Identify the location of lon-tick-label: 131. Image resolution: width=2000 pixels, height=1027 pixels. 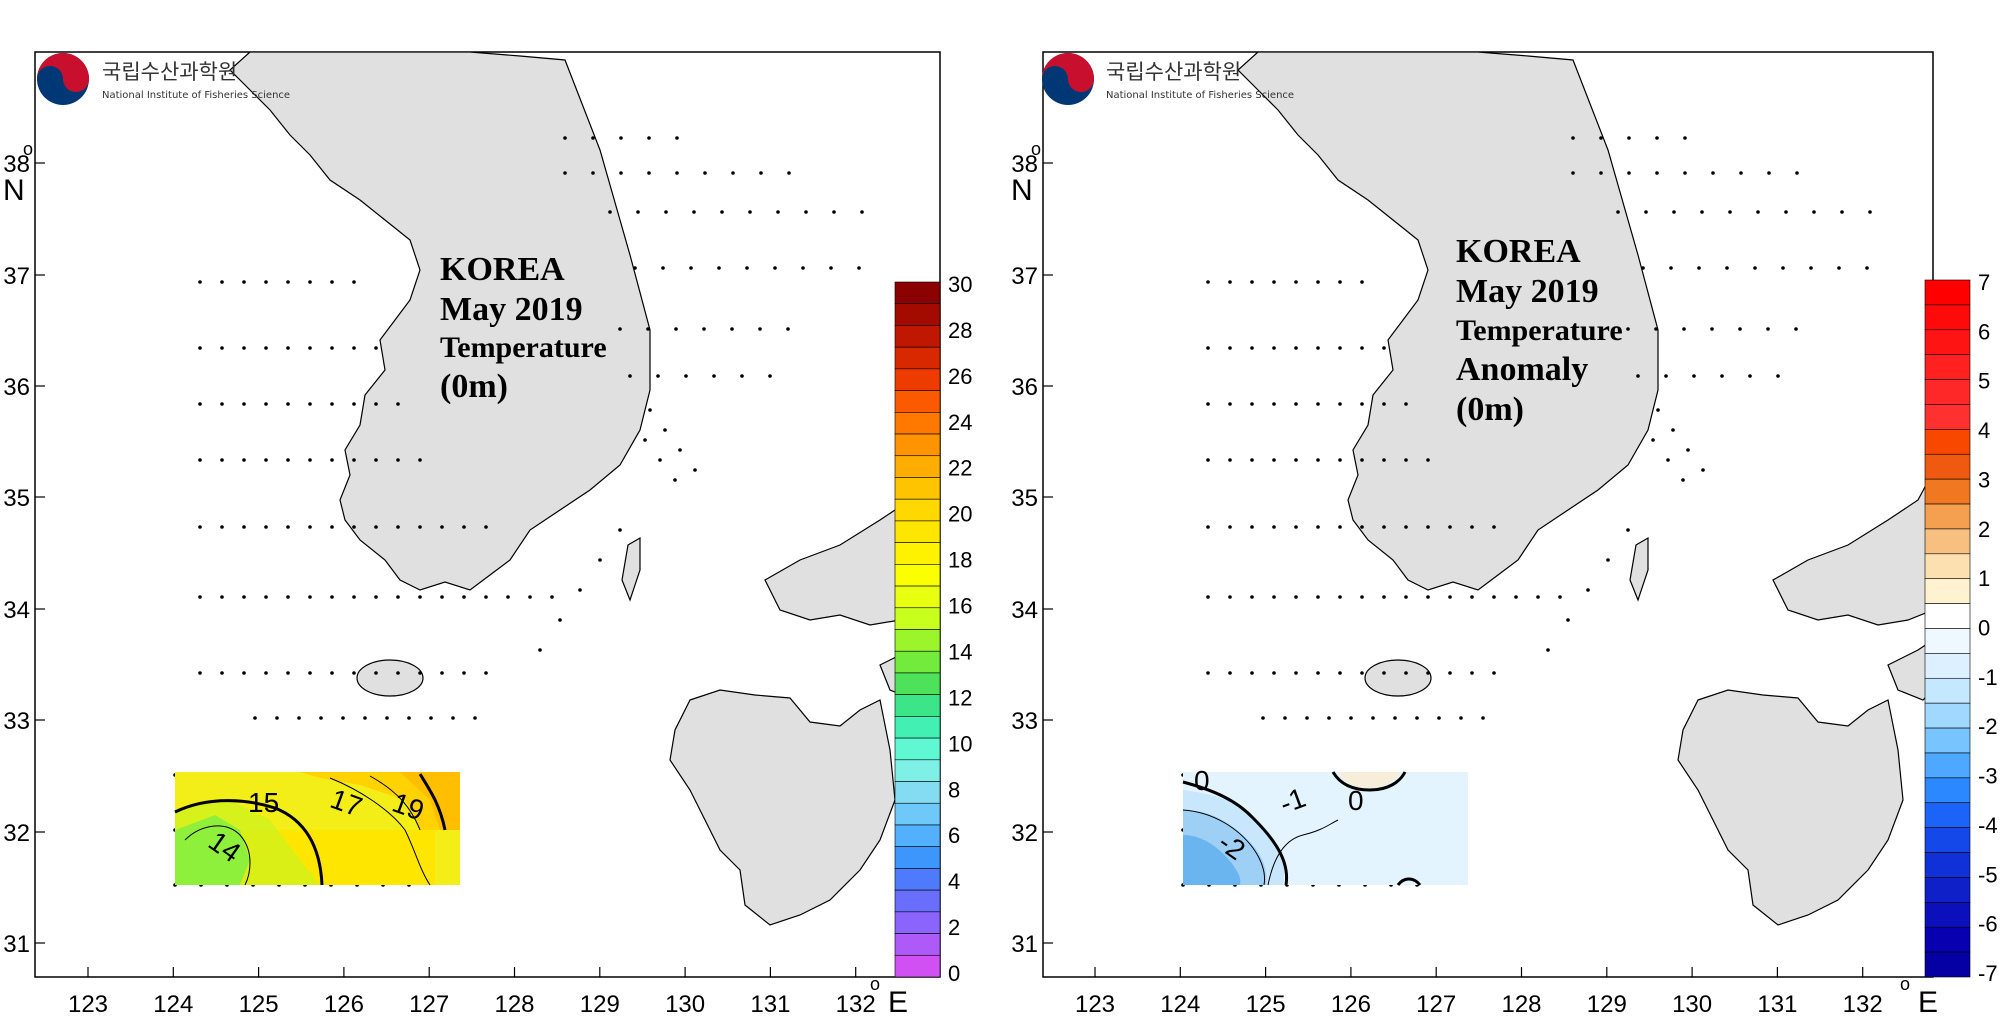
(770, 1004).